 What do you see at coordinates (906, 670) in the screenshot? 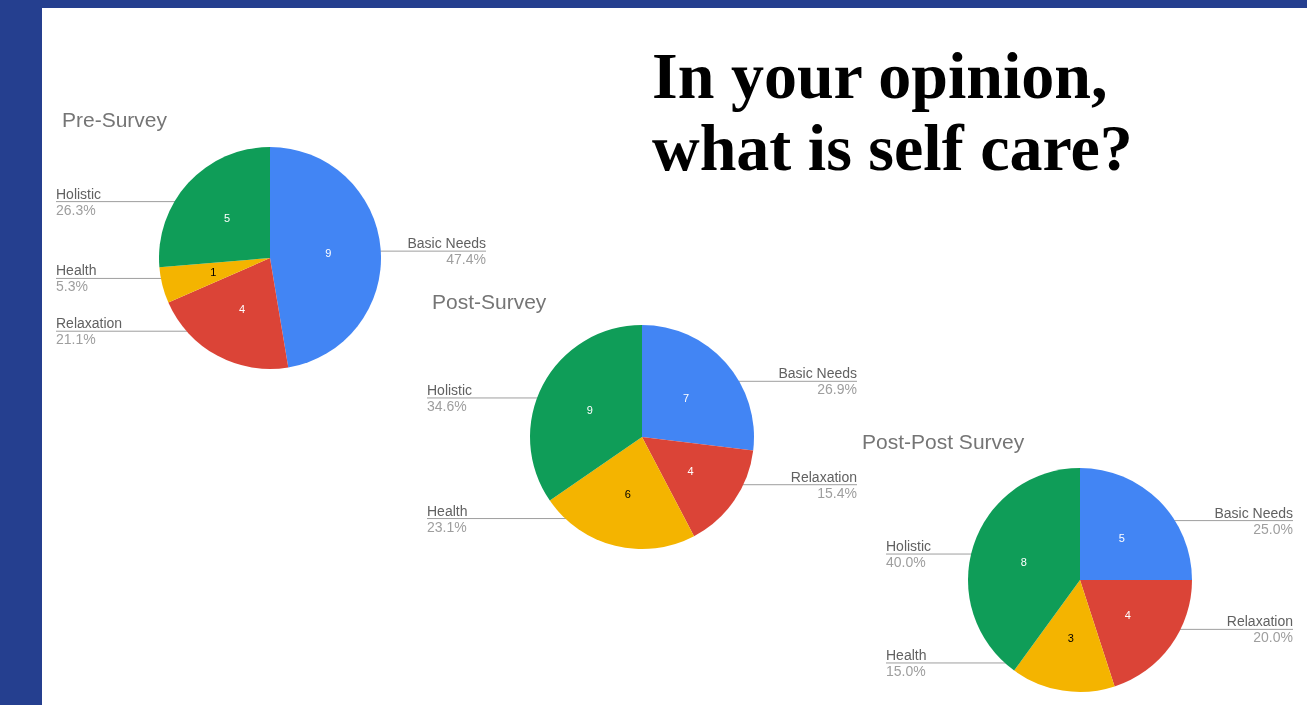
I see `text: 15.0%` at bounding box center [906, 670].